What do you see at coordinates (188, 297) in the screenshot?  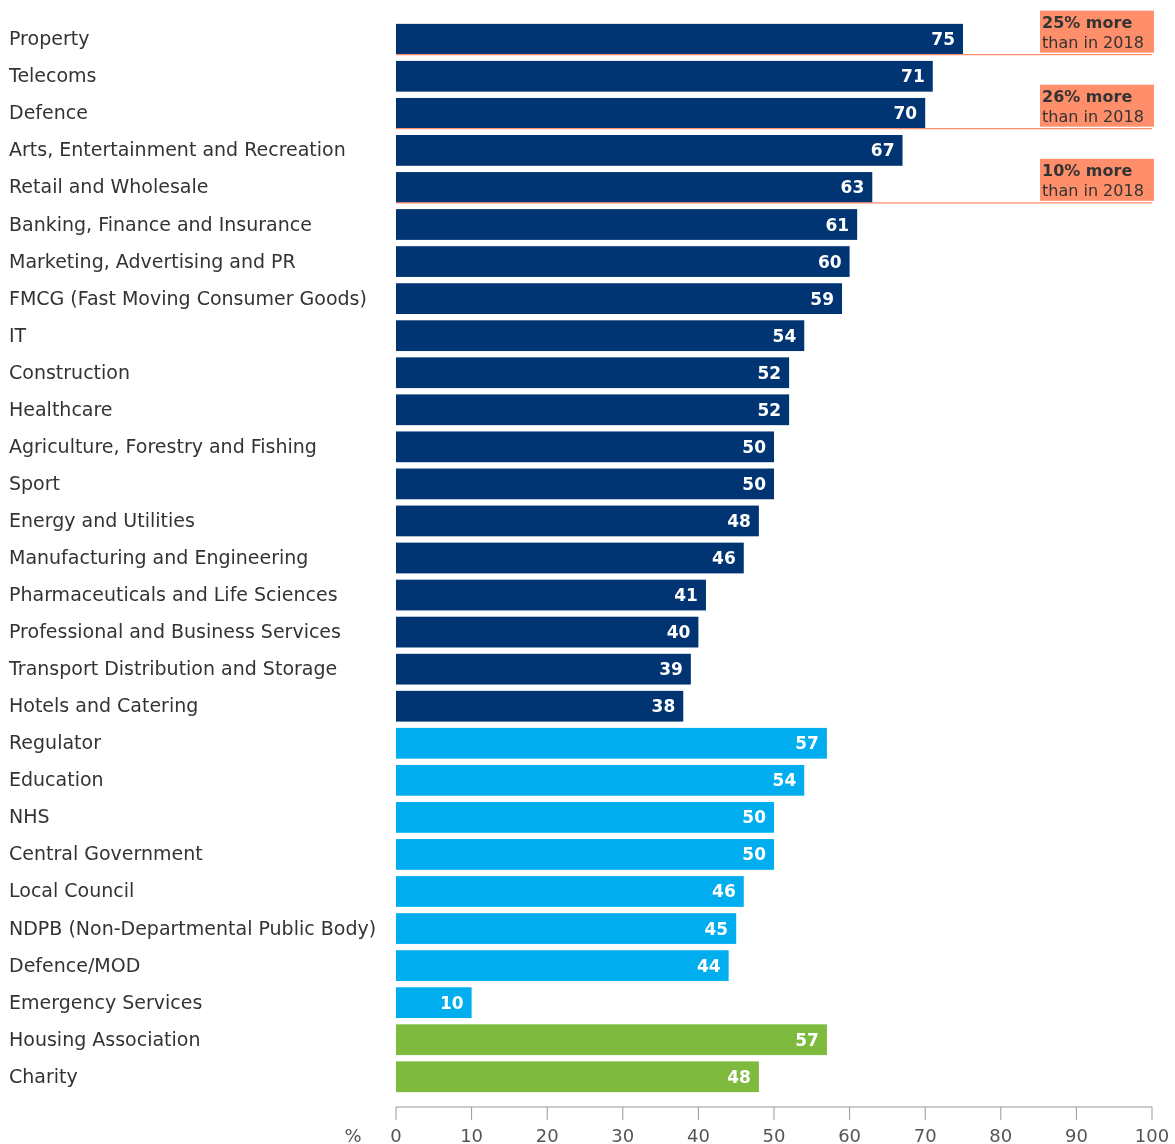 I see `y-tick-label: FMCG (Fast Moving Consumer Goods)` at bounding box center [188, 297].